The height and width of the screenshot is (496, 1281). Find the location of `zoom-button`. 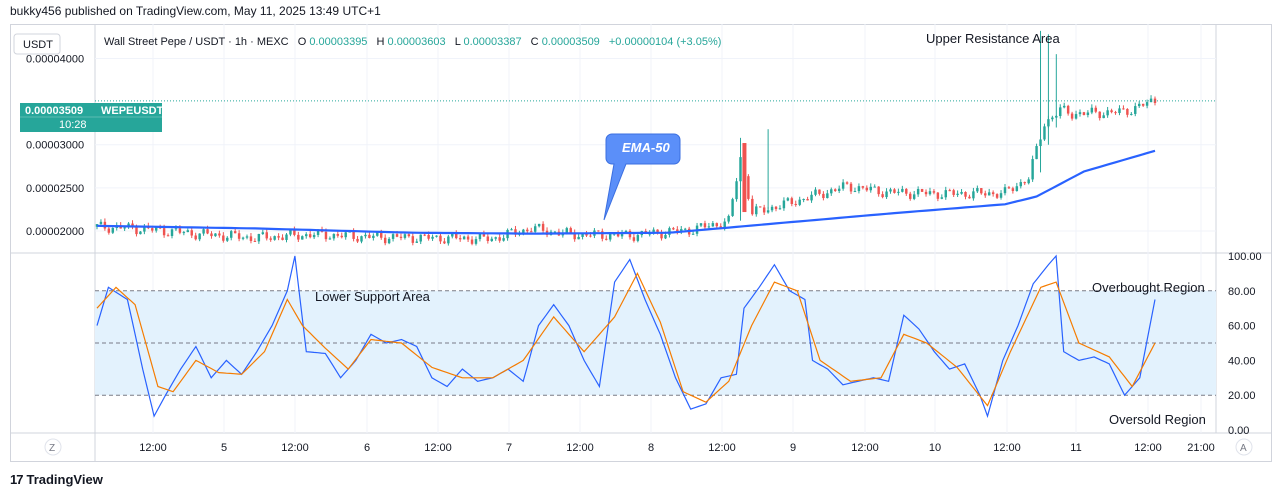

zoom-button is located at coordinates (53, 447).